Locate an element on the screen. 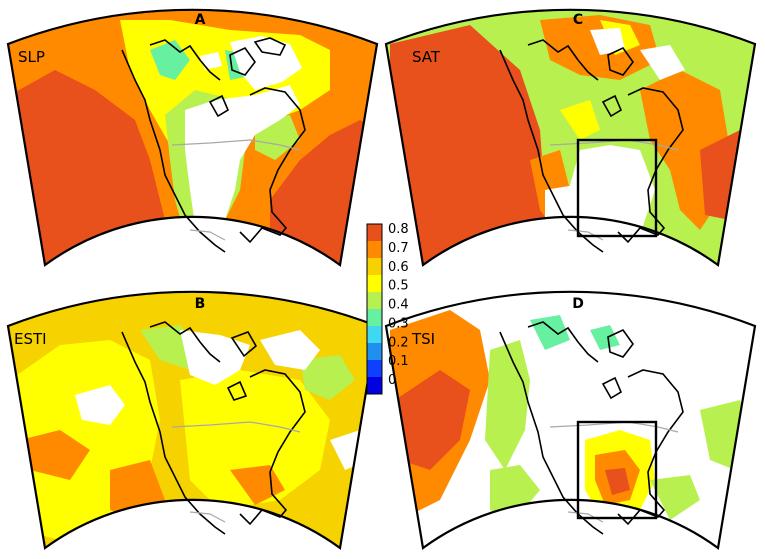 This screenshot has height=559, width=765. panel-c-letter: C is located at coordinates (578, 20).